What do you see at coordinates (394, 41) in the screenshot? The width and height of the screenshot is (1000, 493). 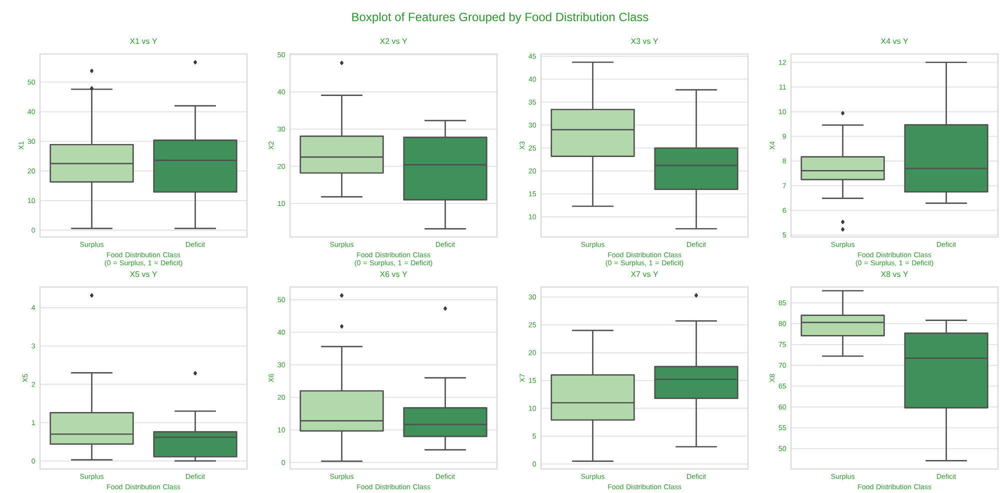 I see `chart-title: X2 vs Y` at bounding box center [394, 41].